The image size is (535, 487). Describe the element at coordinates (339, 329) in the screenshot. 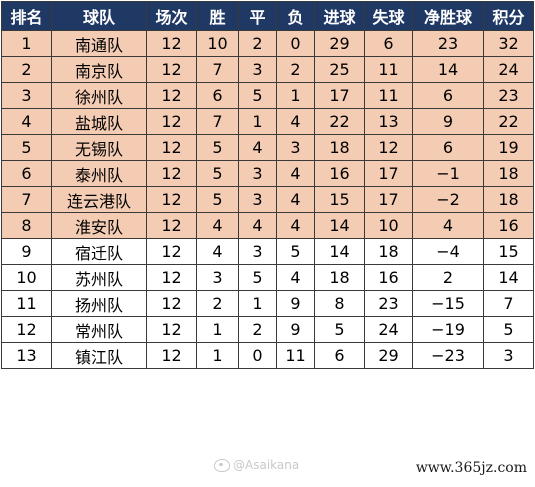

I see `cell-goals-for: 5` at that location.